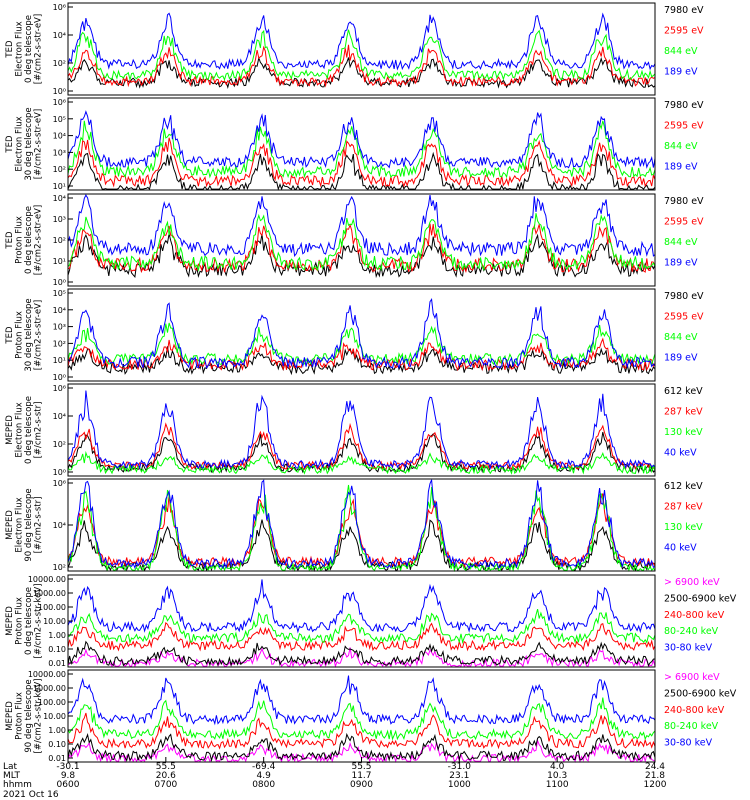 The width and height of the screenshot is (750, 800). Describe the element at coordinates (684, 222) in the screenshot. I see `legend-entry: 2595 eV` at that location.